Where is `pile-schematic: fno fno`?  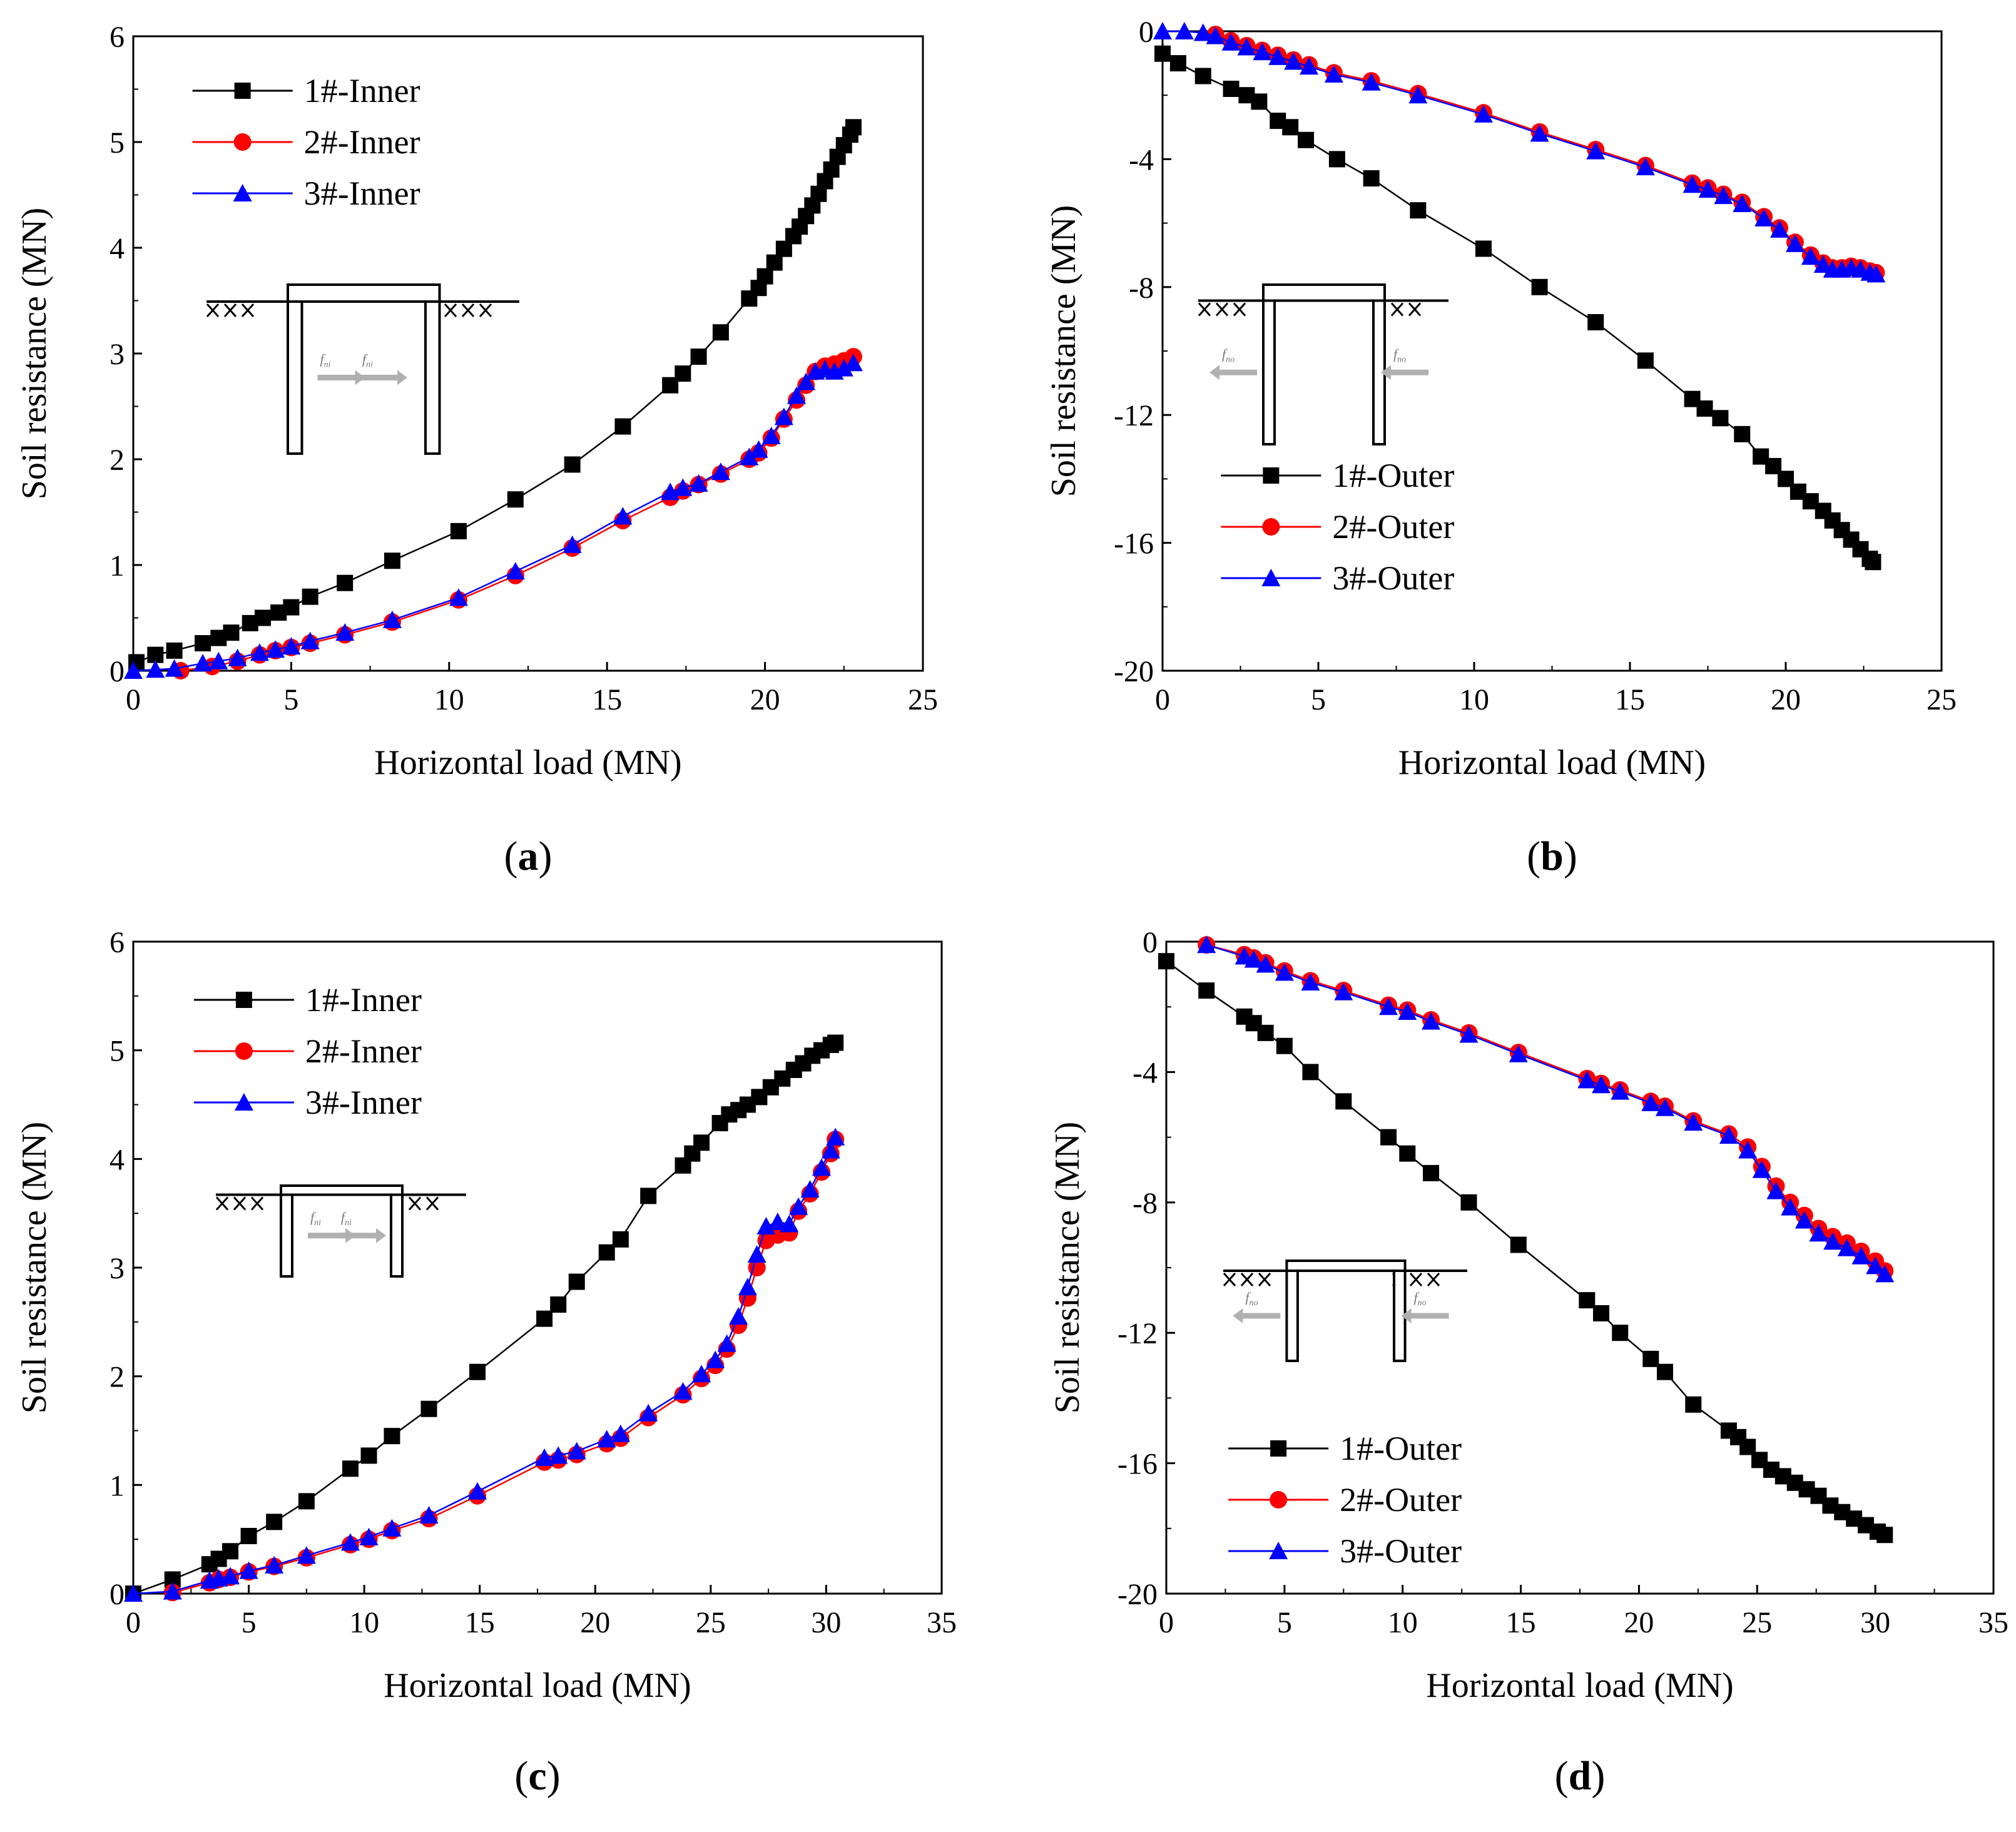
pile-schematic: fno fno is located at coordinates (1323, 364).